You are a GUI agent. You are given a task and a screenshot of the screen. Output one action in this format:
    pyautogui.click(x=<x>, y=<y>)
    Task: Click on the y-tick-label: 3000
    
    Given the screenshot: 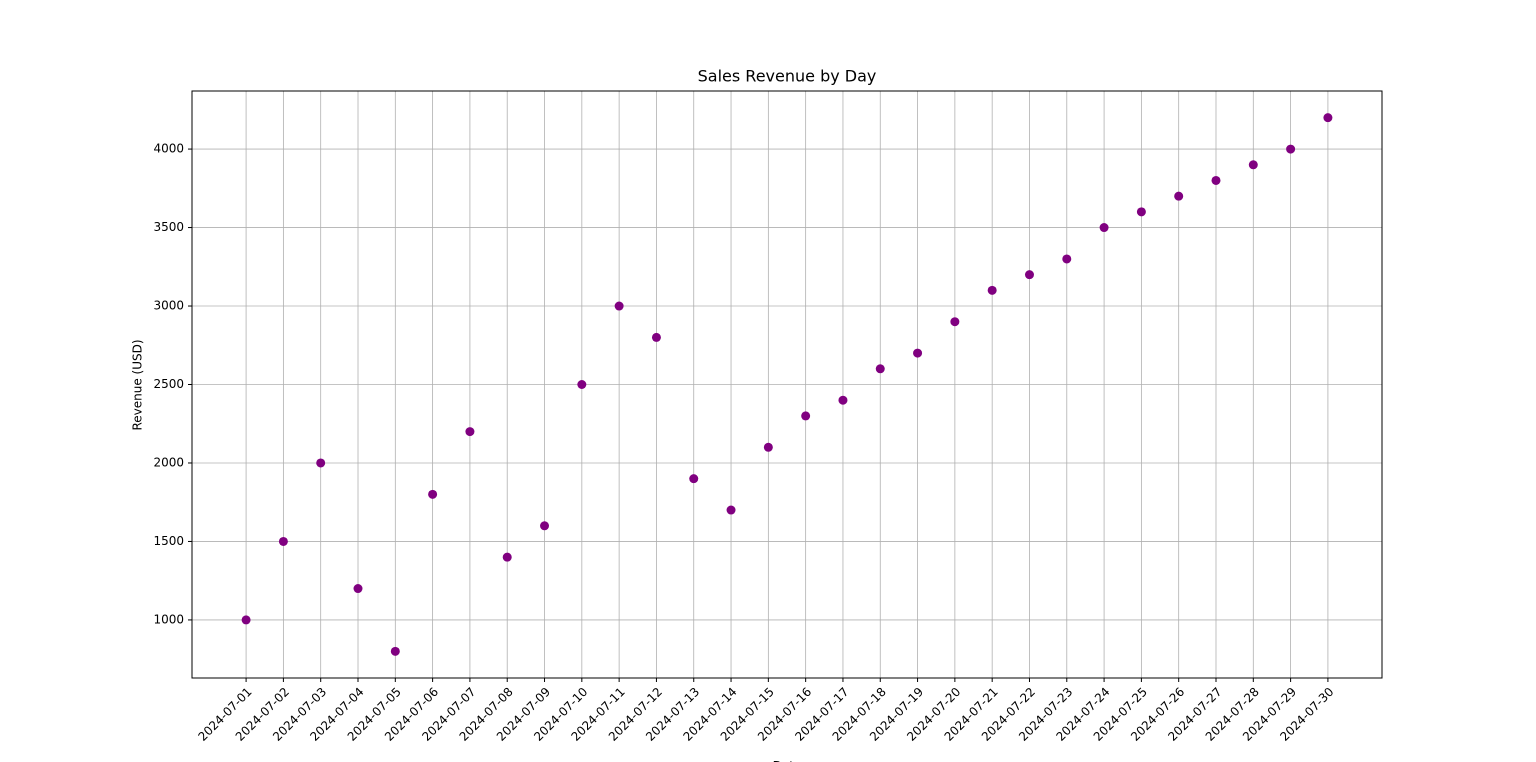 What is the action you would take?
    pyautogui.click(x=168, y=306)
    